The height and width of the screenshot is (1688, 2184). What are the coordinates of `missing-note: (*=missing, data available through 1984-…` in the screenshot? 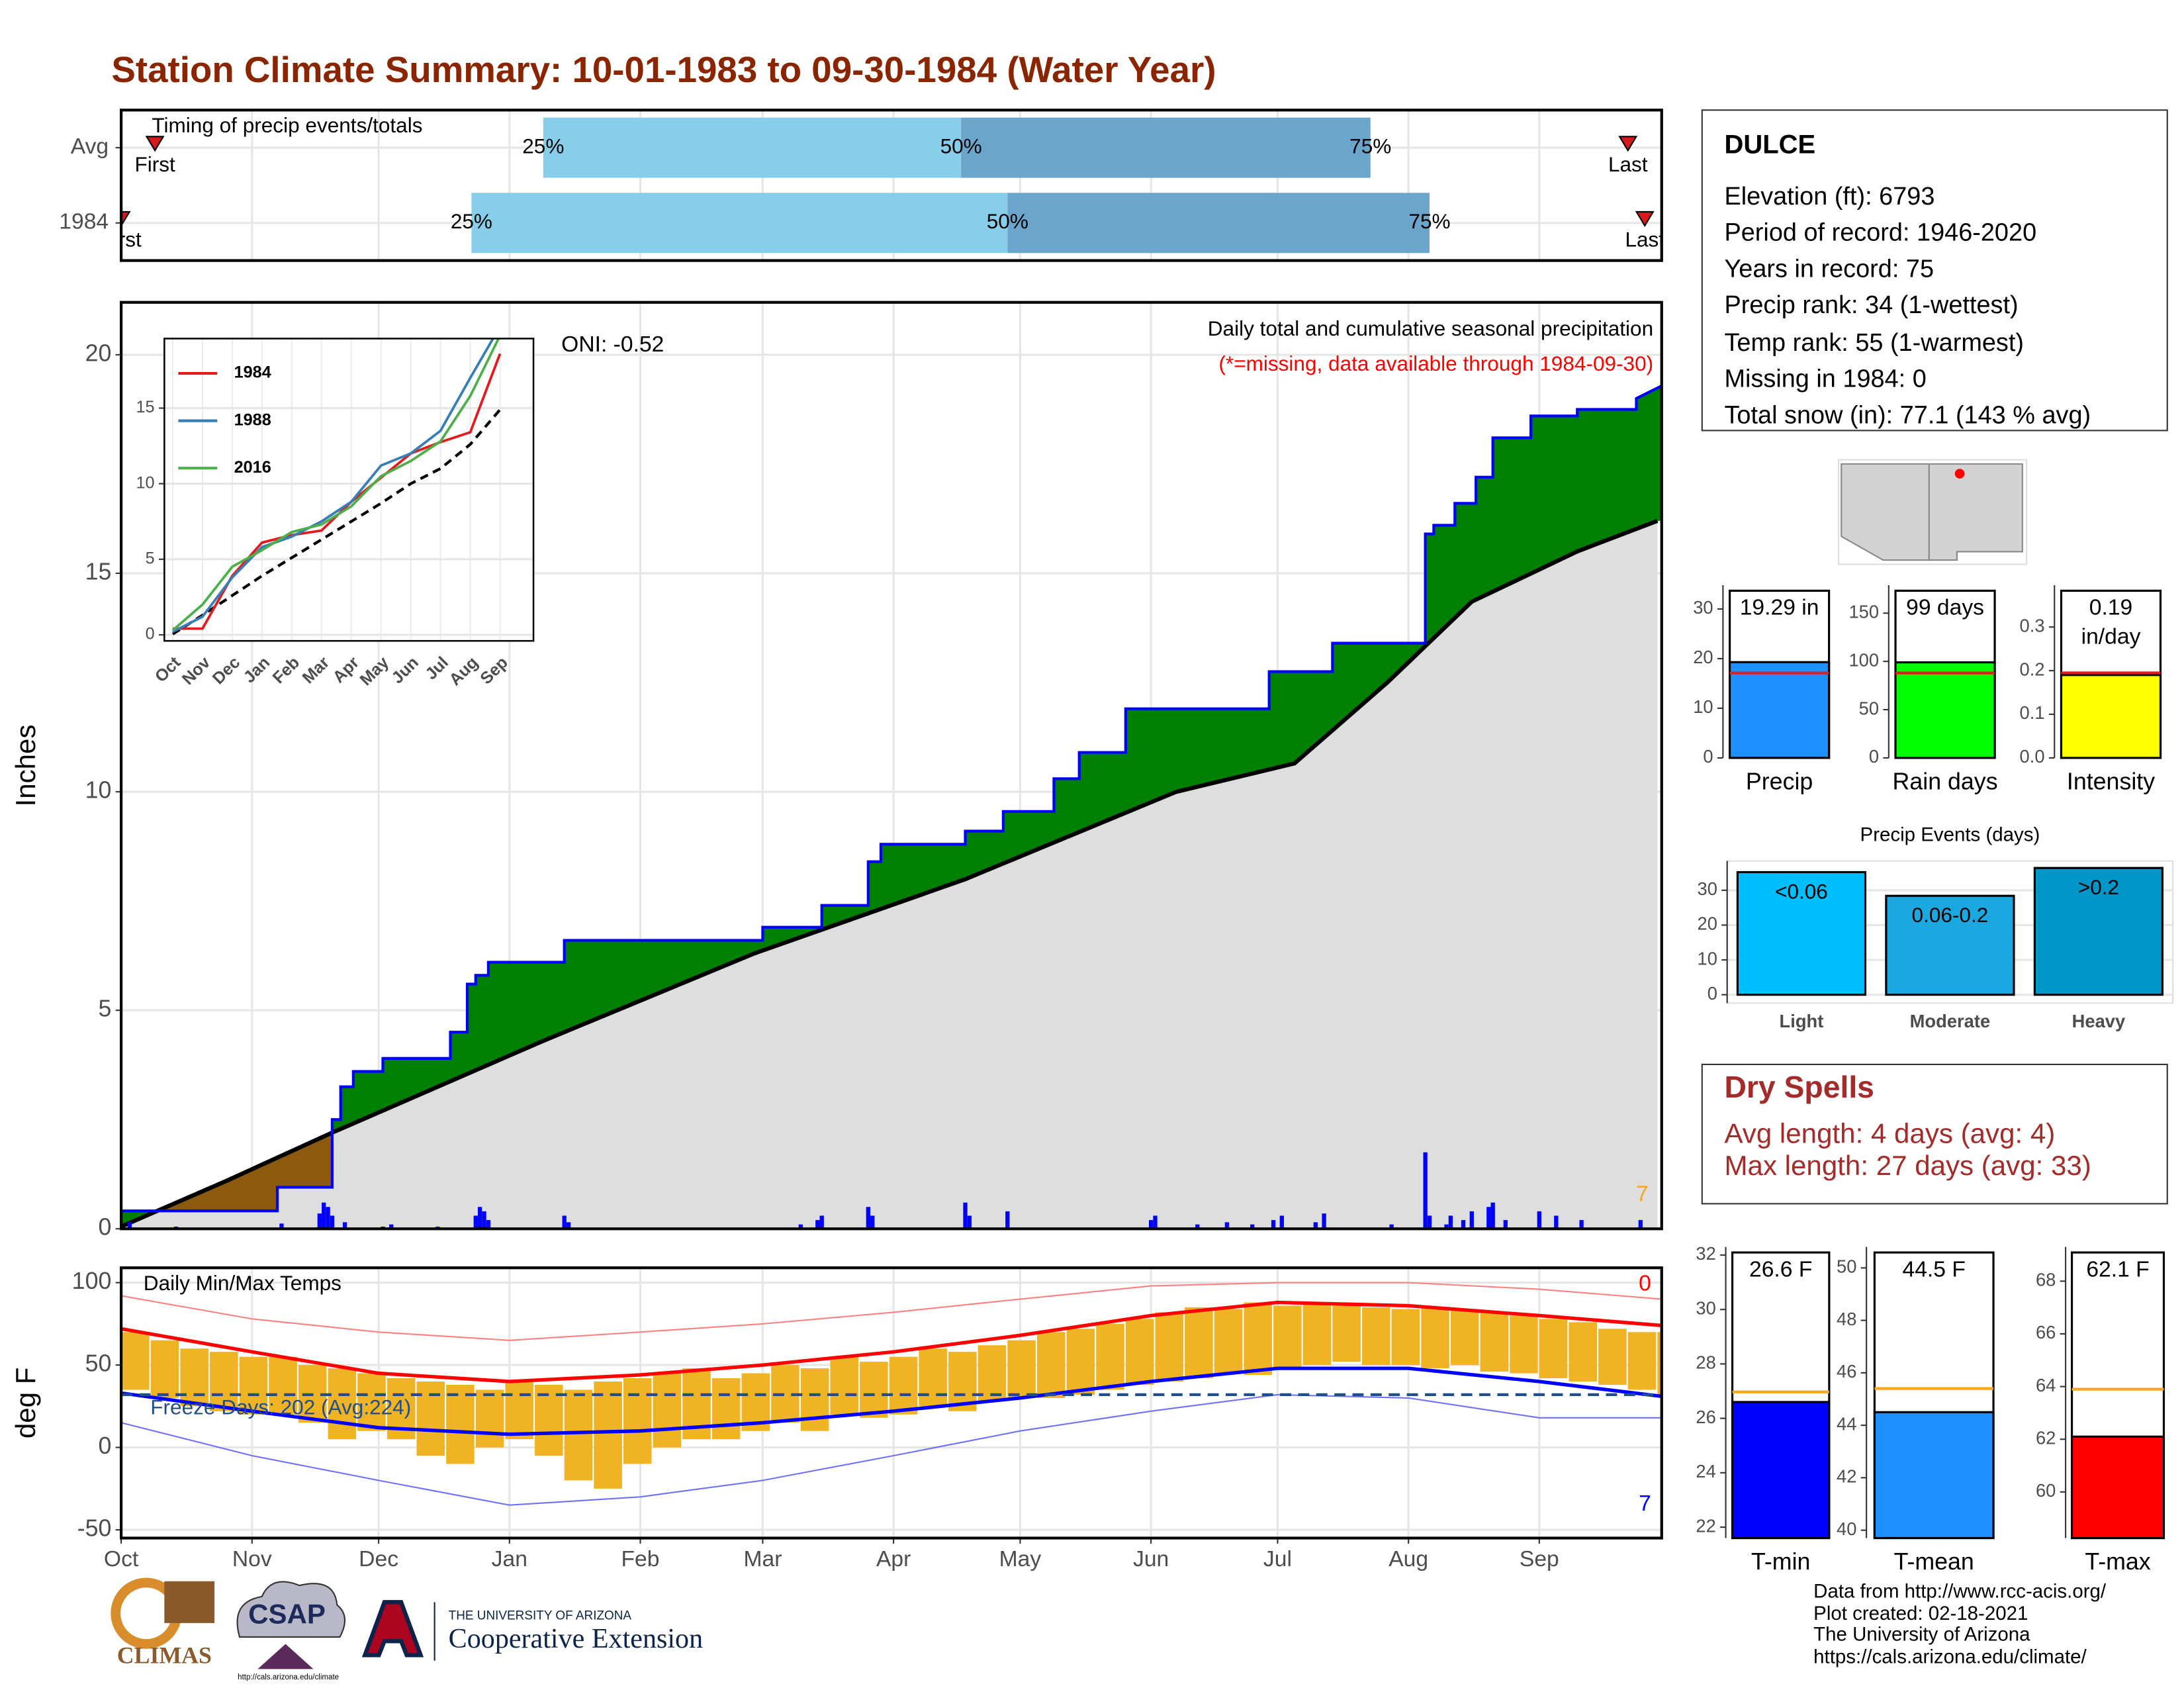 It's located at (1436, 363).